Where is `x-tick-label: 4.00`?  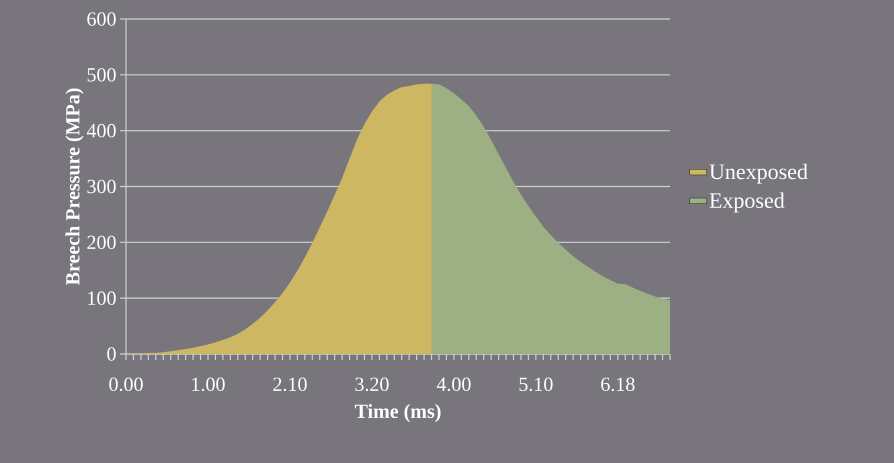
x-tick-label: 4.00 is located at coordinates (453, 385).